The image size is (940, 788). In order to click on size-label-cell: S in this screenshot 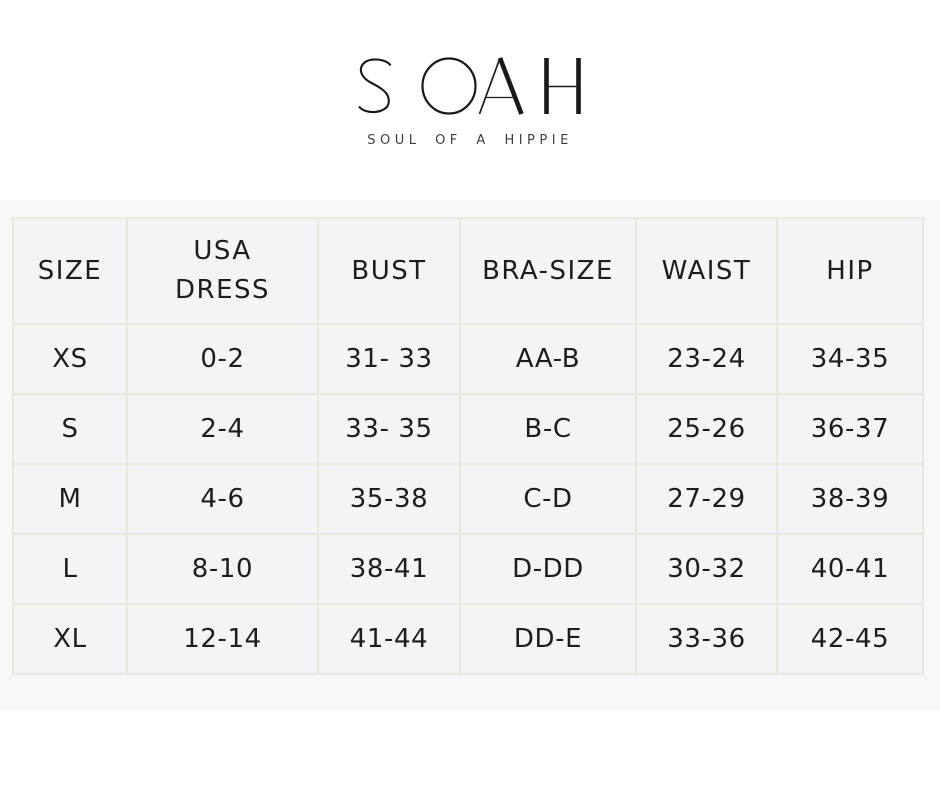, I will do `click(70, 429)`.